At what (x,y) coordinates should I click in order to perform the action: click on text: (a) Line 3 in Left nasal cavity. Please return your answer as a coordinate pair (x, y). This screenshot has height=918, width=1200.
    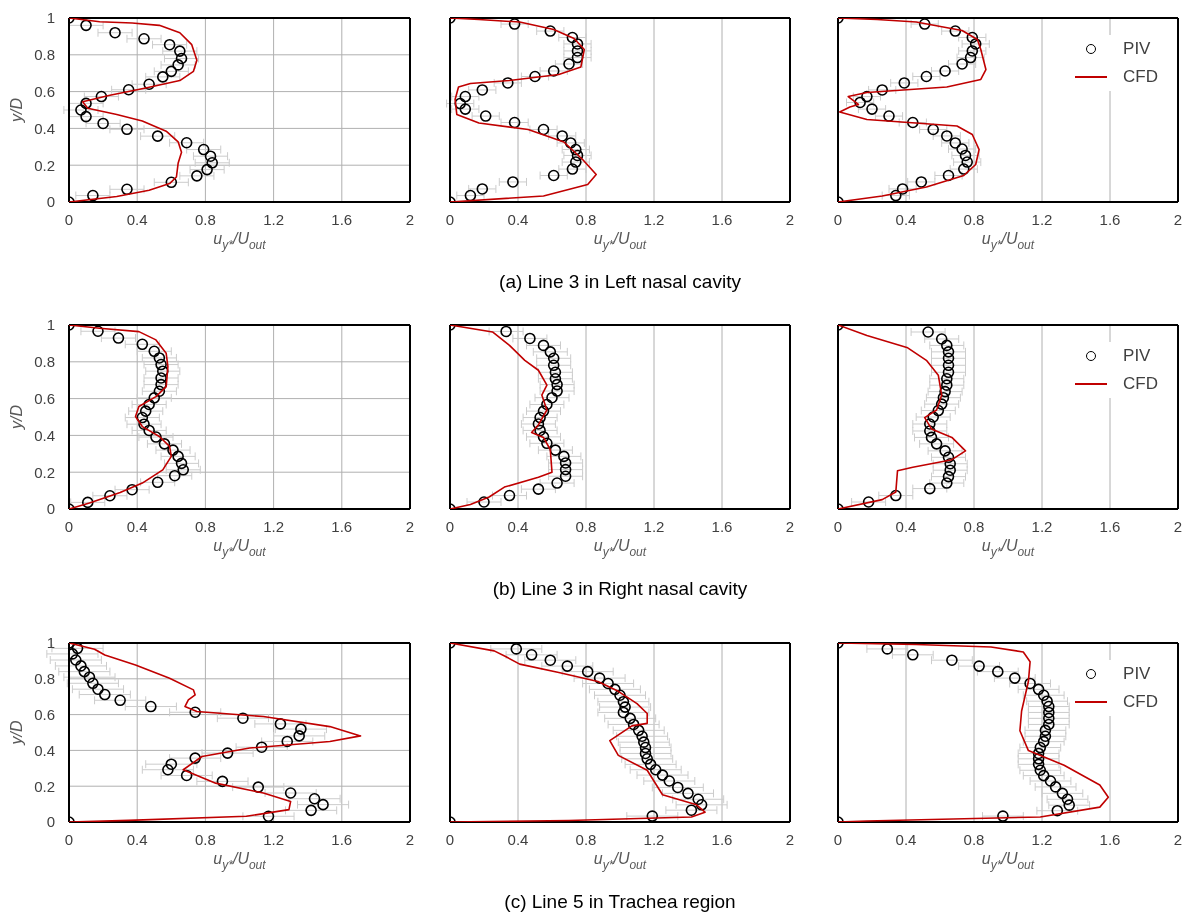
    Looking at the image, I should click on (620, 282).